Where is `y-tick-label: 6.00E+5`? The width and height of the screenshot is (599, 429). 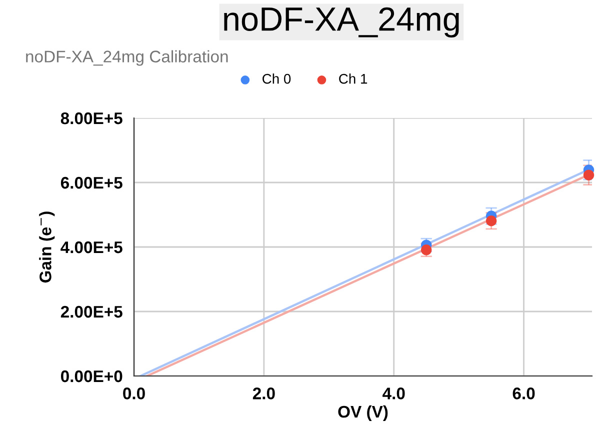
y-tick-label: 6.00E+5 is located at coordinates (91, 182).